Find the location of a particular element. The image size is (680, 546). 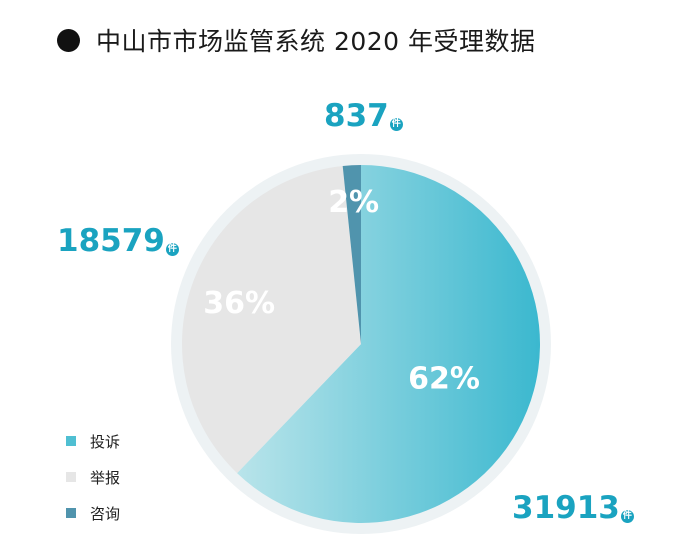

legend-item-complaint: 投诉 is located at coordinates (93, 441).